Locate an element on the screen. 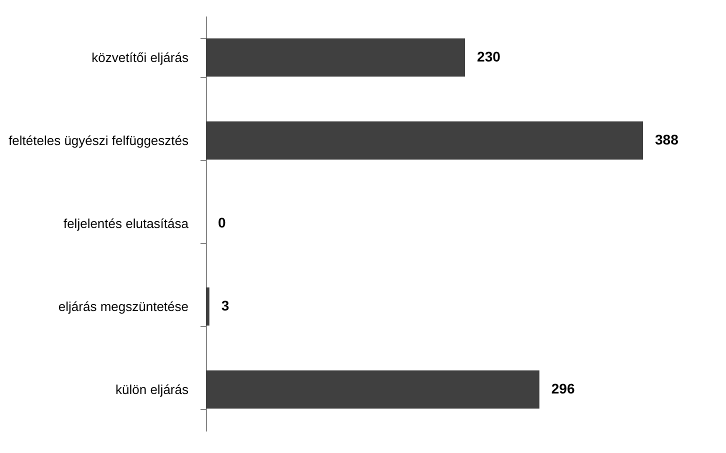  y-tick-label: feljelentés elutasítása is located at coordinates (126, 223).